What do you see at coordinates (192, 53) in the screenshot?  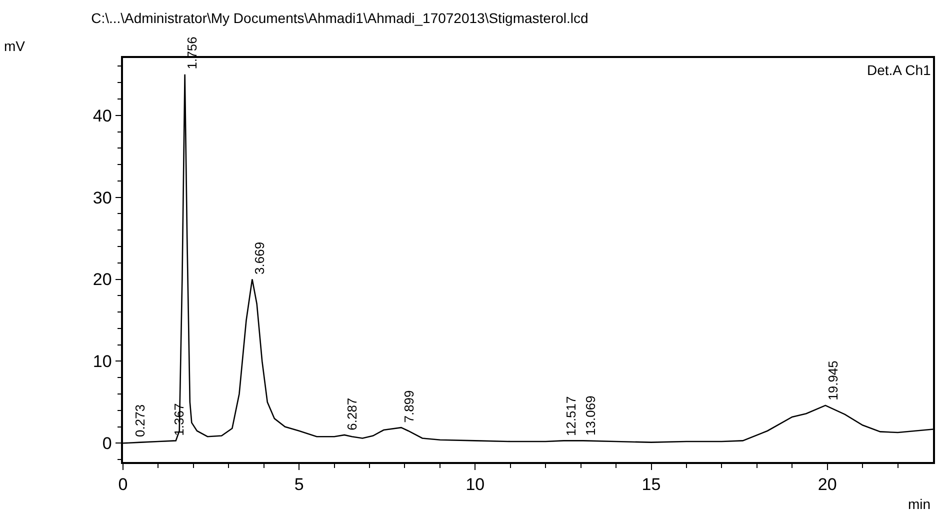 I see `annotation: 1.756` at bounding box center [192, 53].